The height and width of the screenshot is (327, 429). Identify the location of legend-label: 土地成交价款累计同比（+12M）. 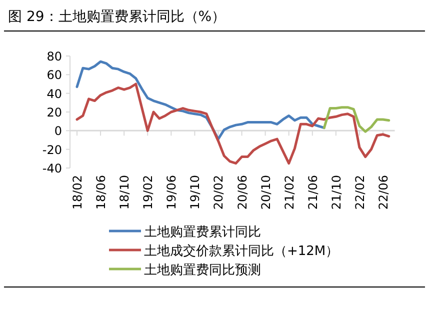
(241, 251).